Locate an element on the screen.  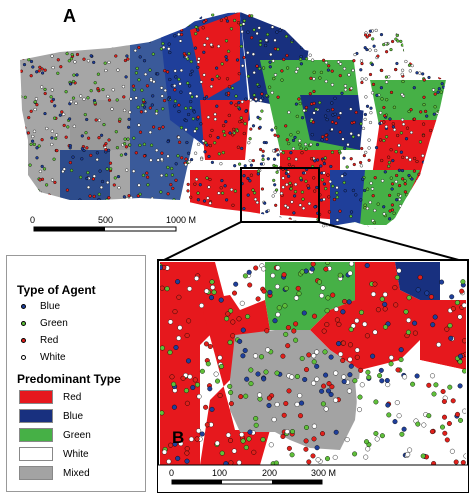
swatch-green is located at coordinates (36, 435).